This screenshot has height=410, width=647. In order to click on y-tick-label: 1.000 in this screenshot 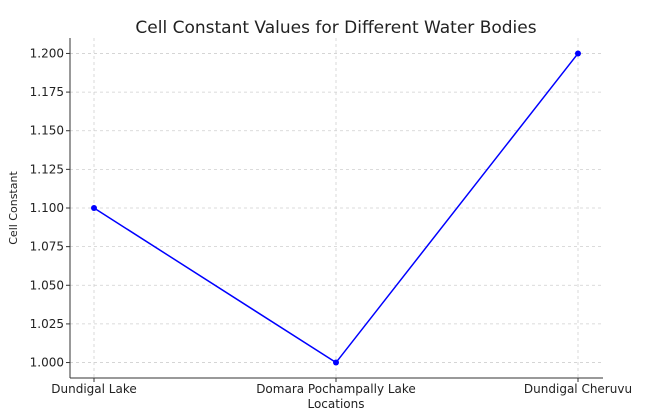, I will do `click(47, 363)`.